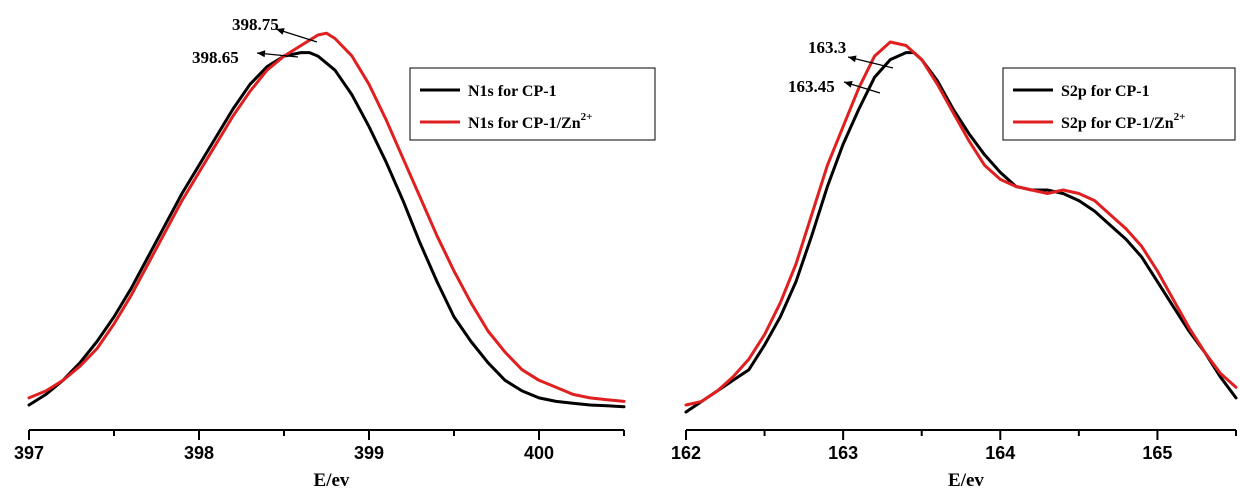 This screenshot has width=1240, height=497. Describe the element at coordinates (1105, 91) in the screenshot. I see `legend-label: S2p for CP-1` at that location.